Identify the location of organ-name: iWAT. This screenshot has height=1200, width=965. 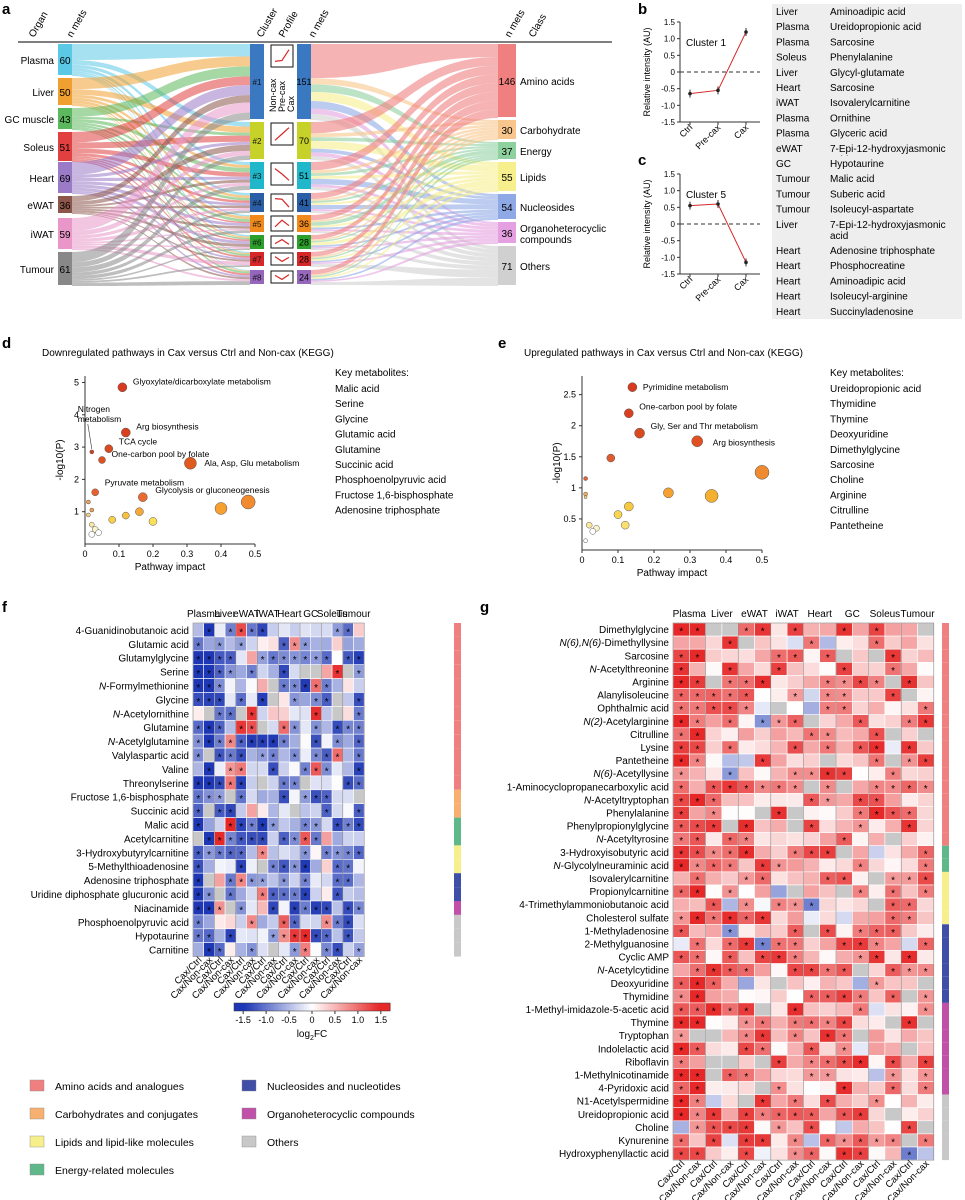
(42, 235).